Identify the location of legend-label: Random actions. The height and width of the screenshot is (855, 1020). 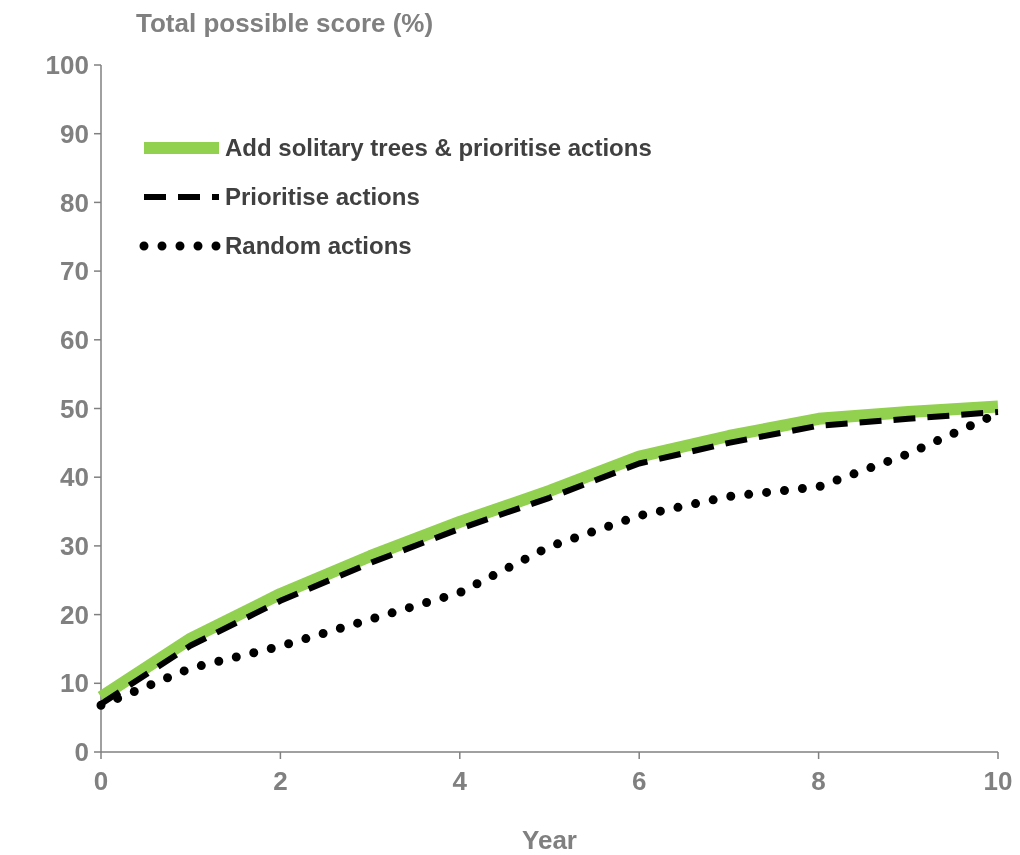
(318, 246).